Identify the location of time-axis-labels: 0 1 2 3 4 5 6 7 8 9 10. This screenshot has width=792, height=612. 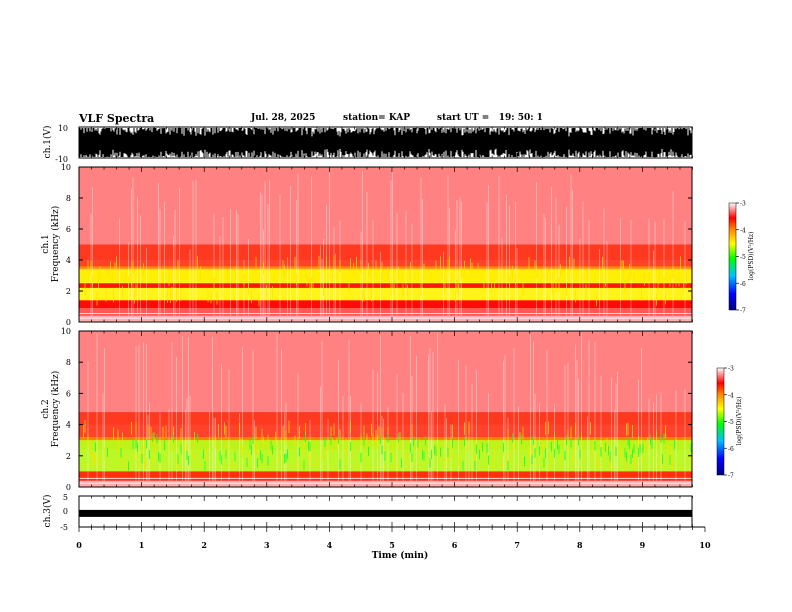
(393, 545).